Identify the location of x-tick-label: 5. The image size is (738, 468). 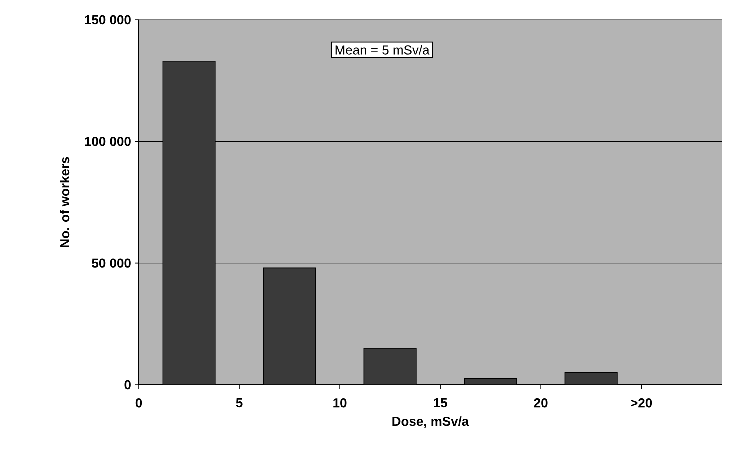
(239, 403).